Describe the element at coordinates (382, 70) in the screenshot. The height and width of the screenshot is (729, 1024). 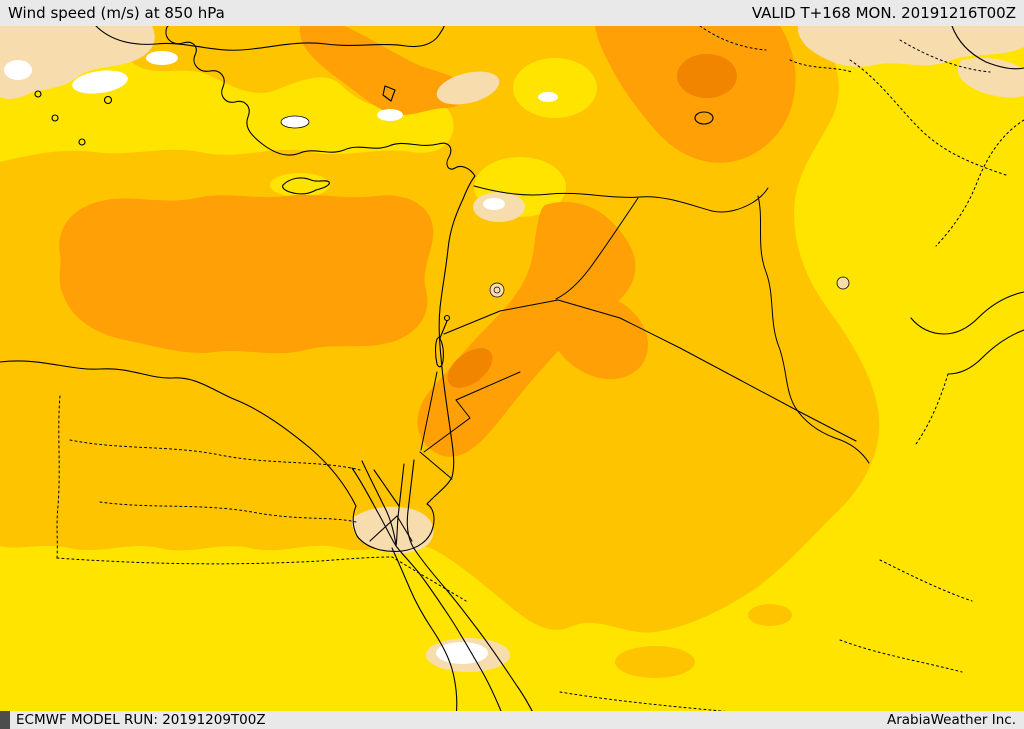
I see `orange-region-west-turkey` at that location.